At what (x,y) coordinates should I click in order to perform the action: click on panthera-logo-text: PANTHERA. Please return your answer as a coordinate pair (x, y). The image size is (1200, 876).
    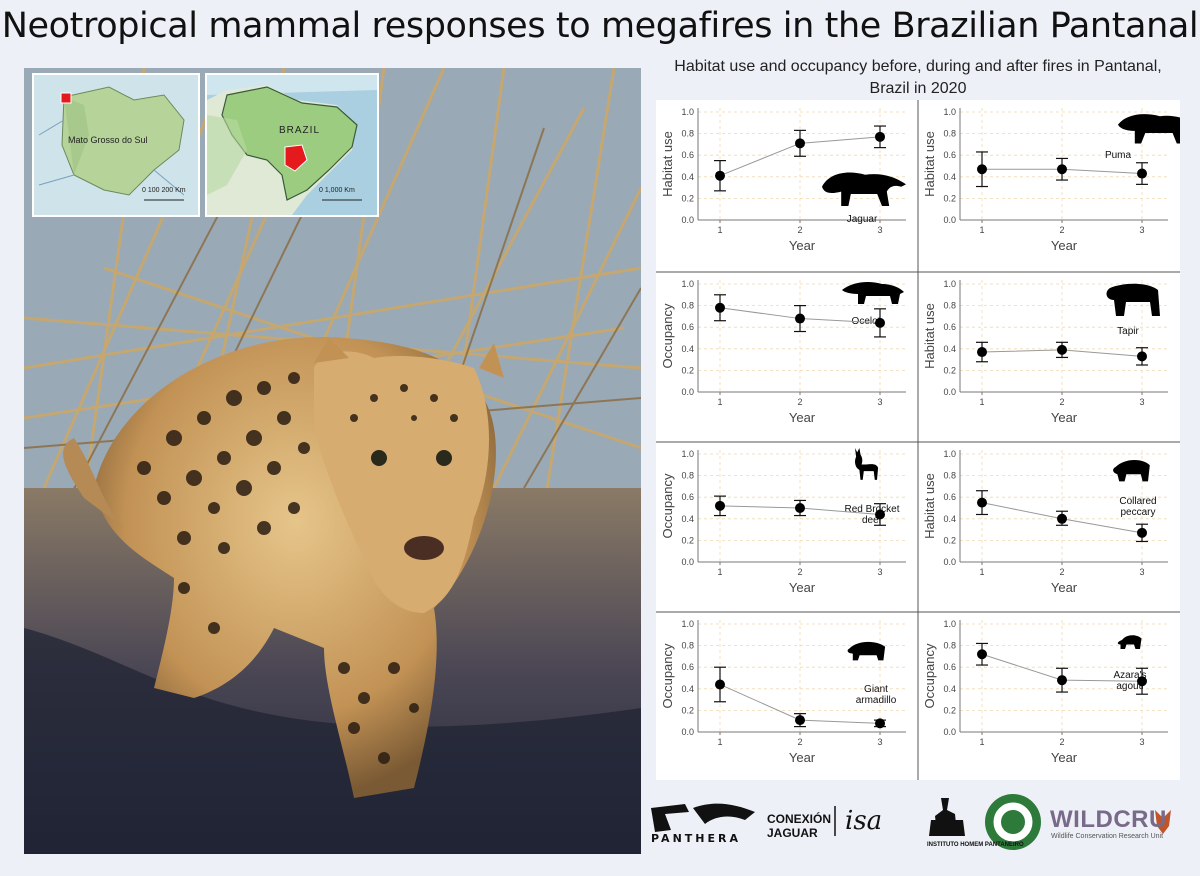
    Looking at the image, I should click on (696, 838).